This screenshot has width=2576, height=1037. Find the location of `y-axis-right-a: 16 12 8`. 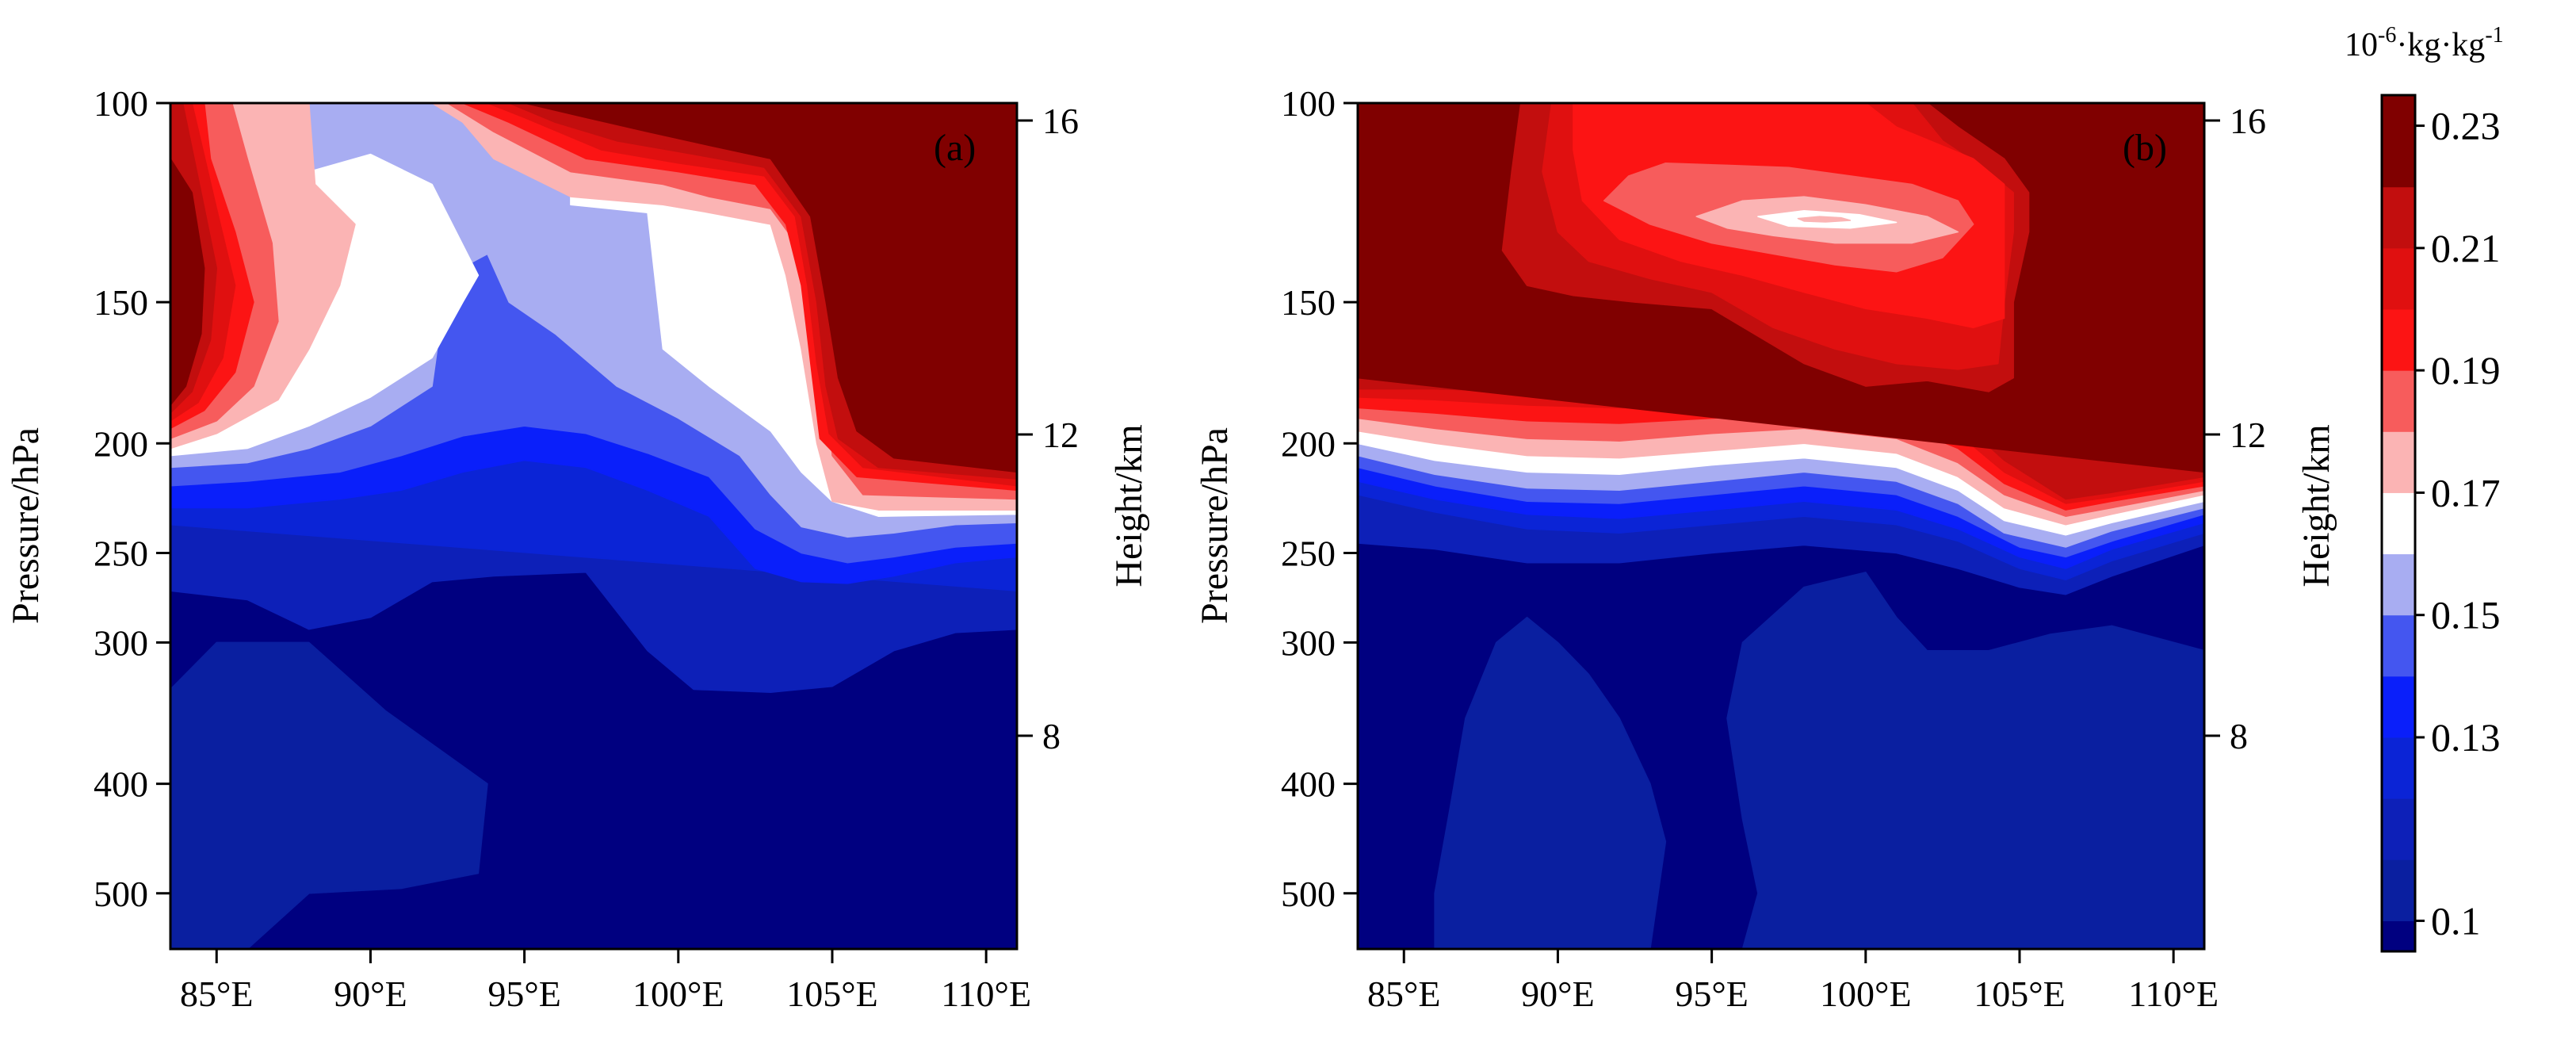

y-axis-right-a: 16 12 8 is located at coordinates (1048, 428).